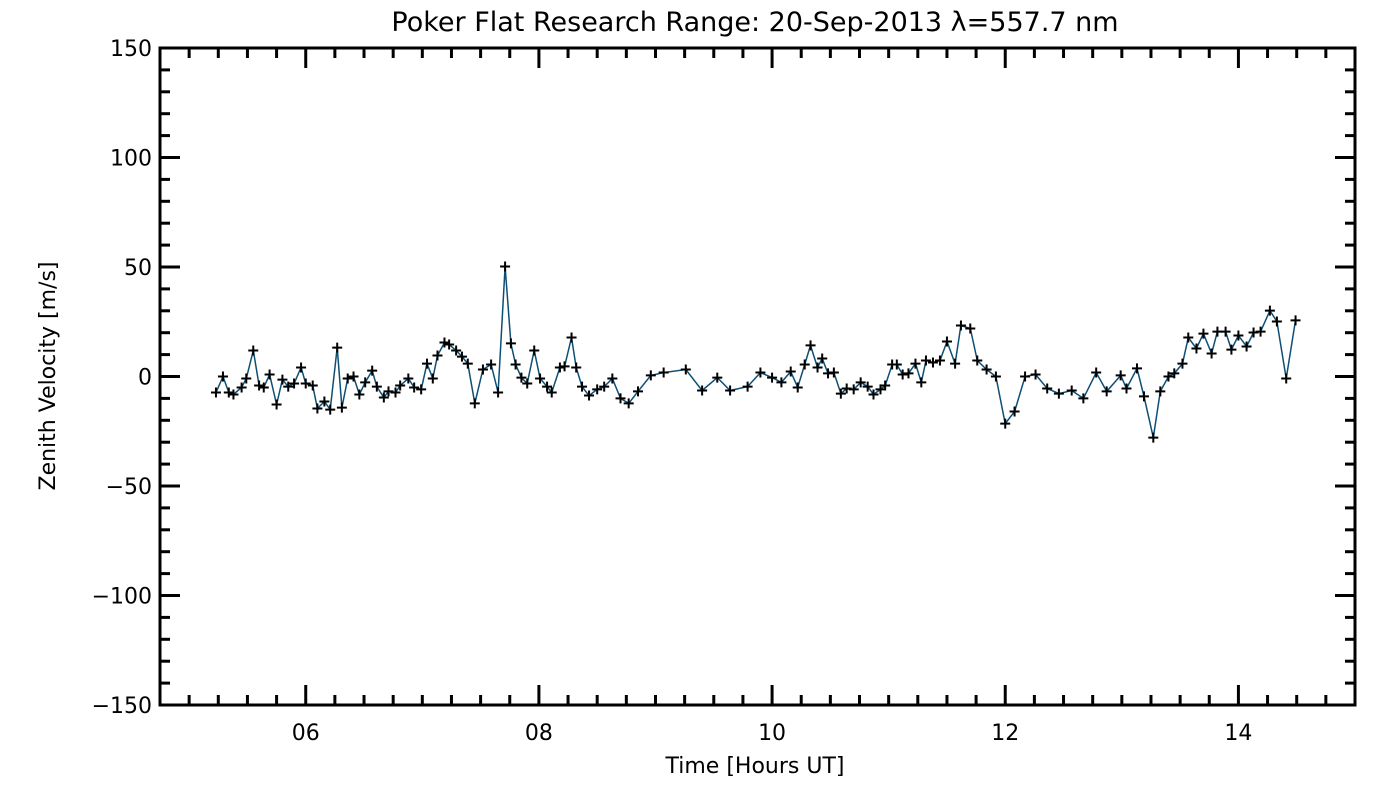 The height and width of the screenshot is (800, 1400). I want to click on y-tick-label: 150, so click(131, 49).